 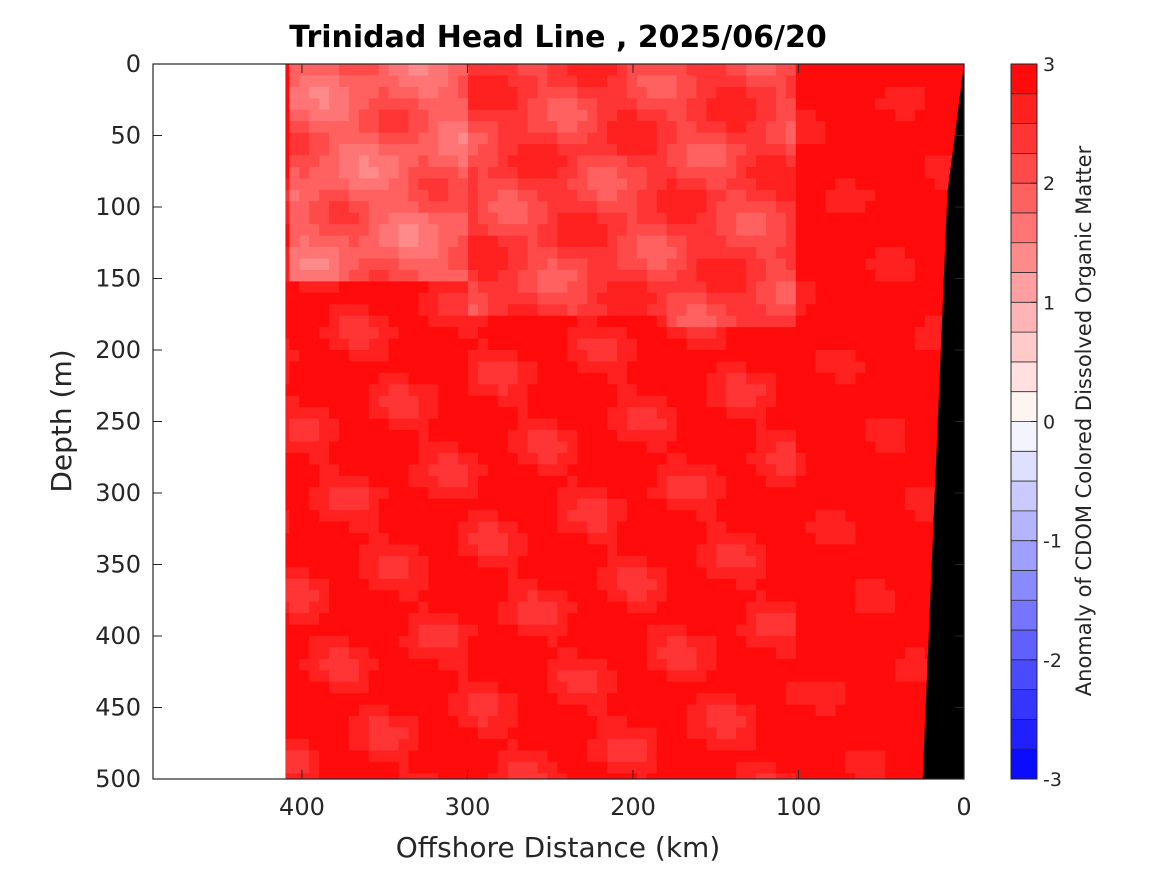 What do you see at coordinates (651, 687) in the screenshot?
I see `field-cell-2007` at bounding box center [651, 687].